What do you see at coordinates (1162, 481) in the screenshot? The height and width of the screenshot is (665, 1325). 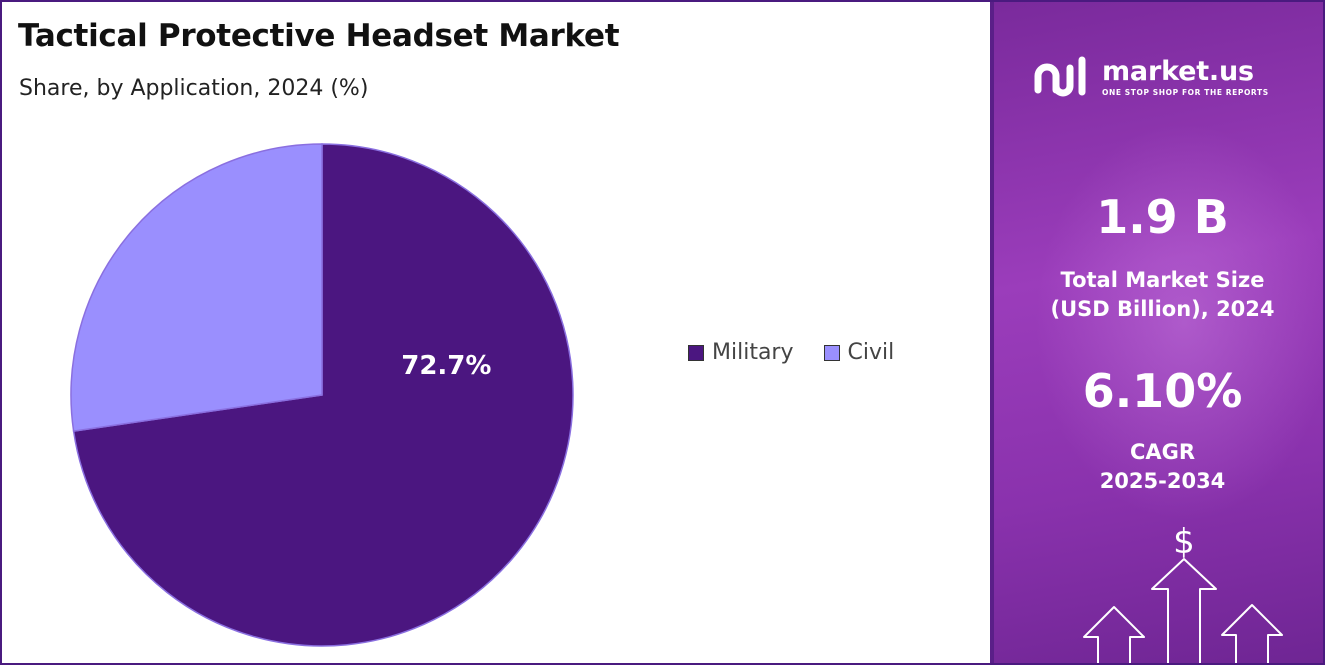 I see `cagr-label-line2: 2025-2034` at bounding box center [1162, 481].